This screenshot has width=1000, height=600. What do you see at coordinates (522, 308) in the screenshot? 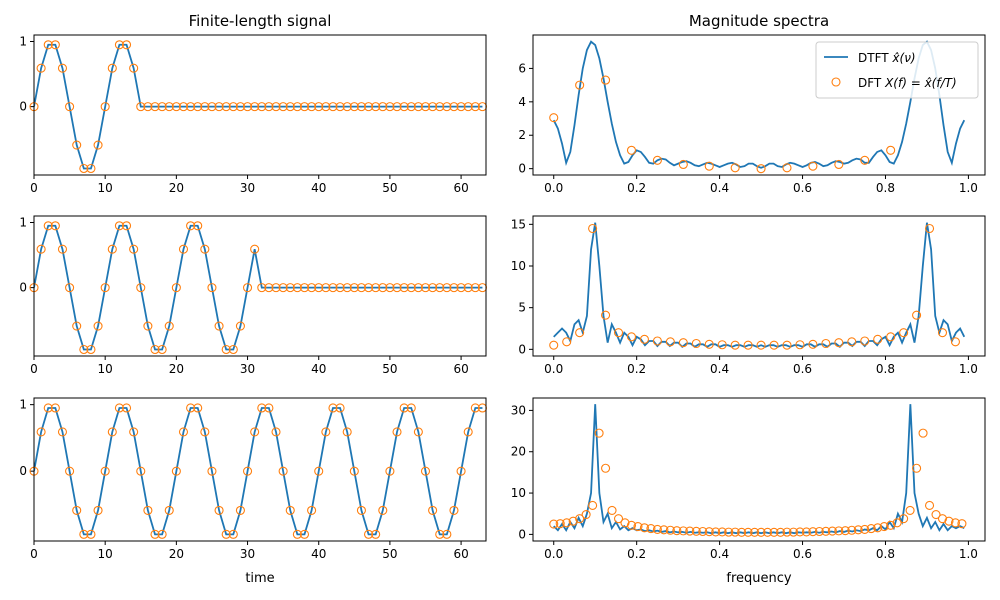
I see `y-tick-label: 5` at bounding box center [522, 308].